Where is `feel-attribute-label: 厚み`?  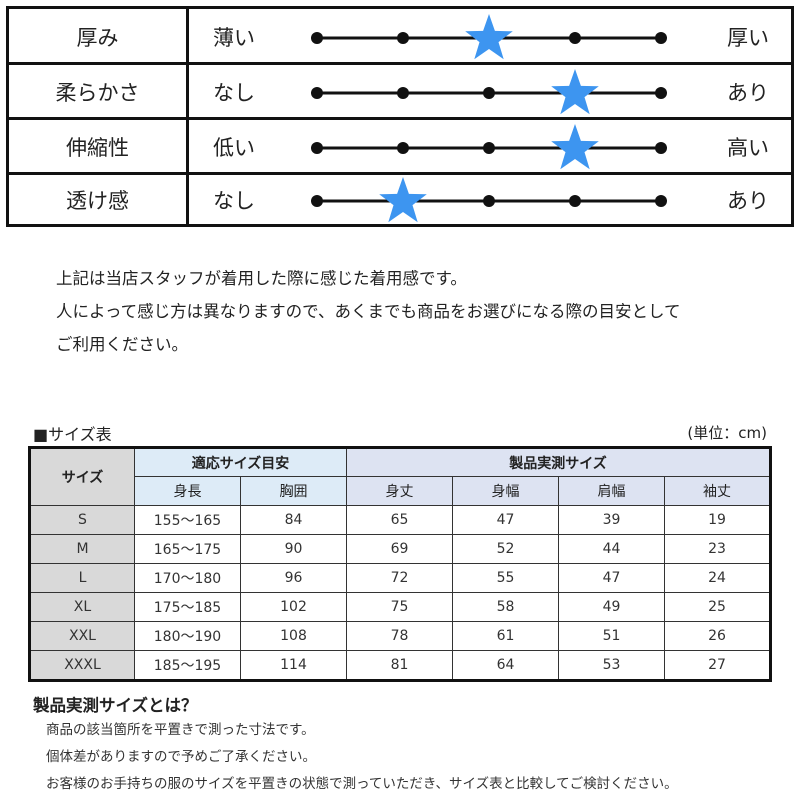
feel-attribute-label: 厚み is located at coordinates (99, 36).